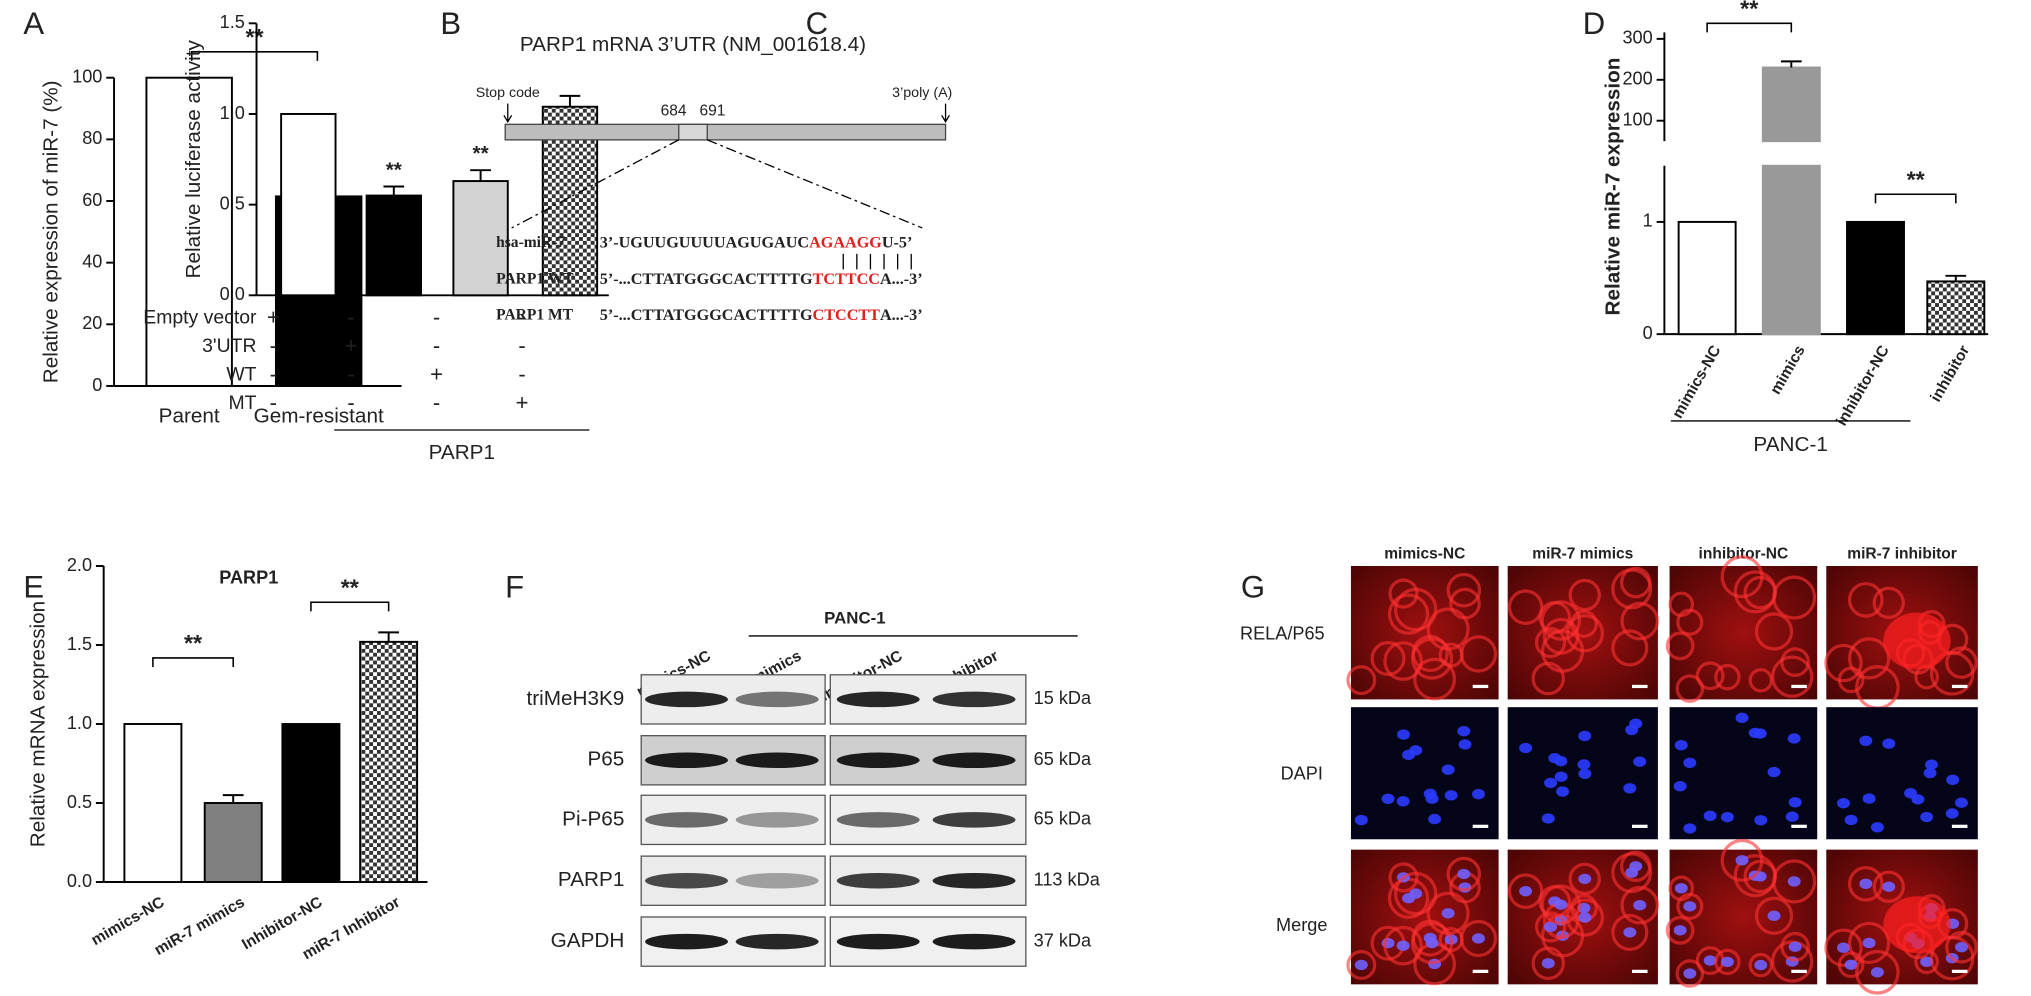  What do you see at coordinates (922, 93) in the screenshot?
I see `diagram-label: 3’poly (A)` at bounding box center [922, 93].